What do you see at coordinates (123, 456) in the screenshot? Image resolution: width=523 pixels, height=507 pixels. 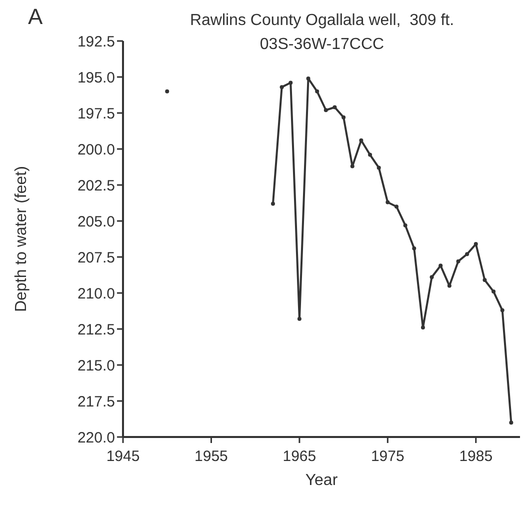 I see `x-tick-label: 1945` at bounding box center [123, 456].